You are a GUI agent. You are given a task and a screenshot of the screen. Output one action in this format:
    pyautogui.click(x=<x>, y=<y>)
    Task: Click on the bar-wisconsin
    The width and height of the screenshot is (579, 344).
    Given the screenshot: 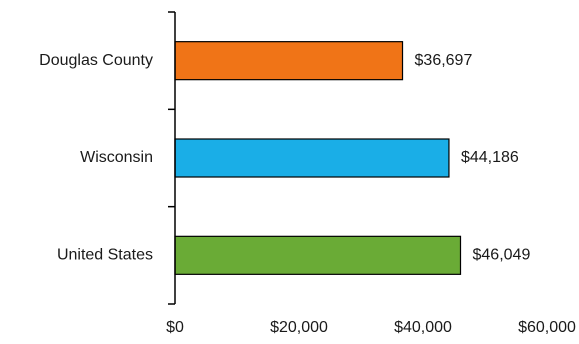 What is the action you would take?
    pyautogui.click(x=312, y=158)
    